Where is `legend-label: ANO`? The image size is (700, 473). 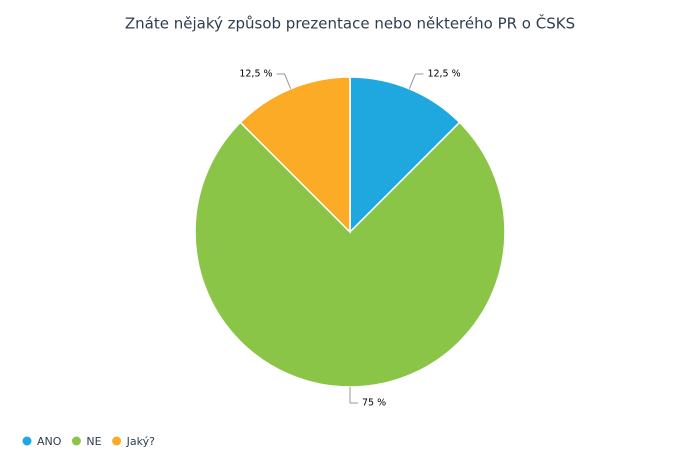 legend-label: ANO is located at coordinates (49, 441).